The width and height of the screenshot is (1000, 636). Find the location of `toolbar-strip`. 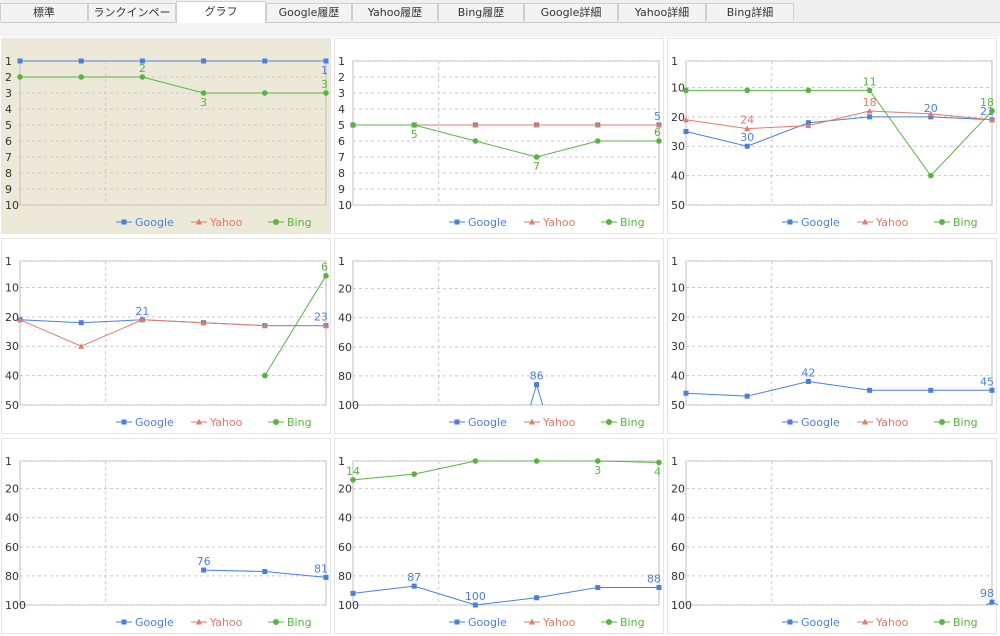

toolbar-strip is located at coordinates (500, 30).